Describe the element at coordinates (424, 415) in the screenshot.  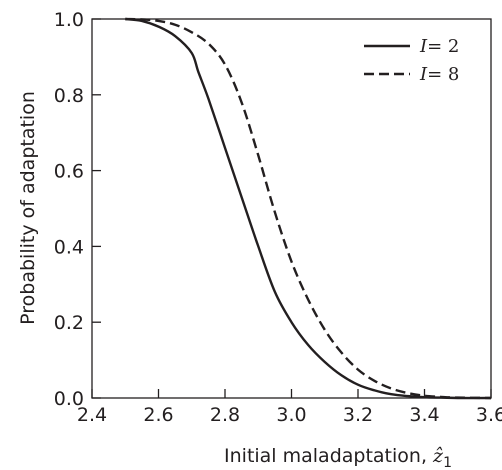
I see `x-tick-label: 3.4` at that location.